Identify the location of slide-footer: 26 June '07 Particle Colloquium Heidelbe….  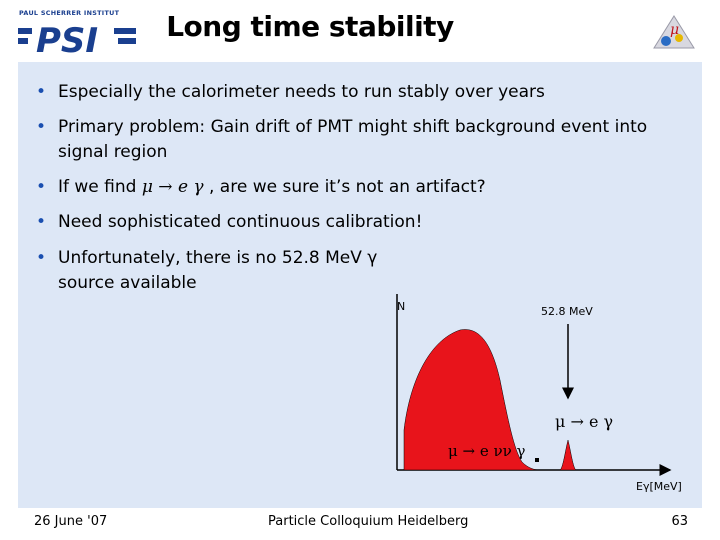
(360, 525).